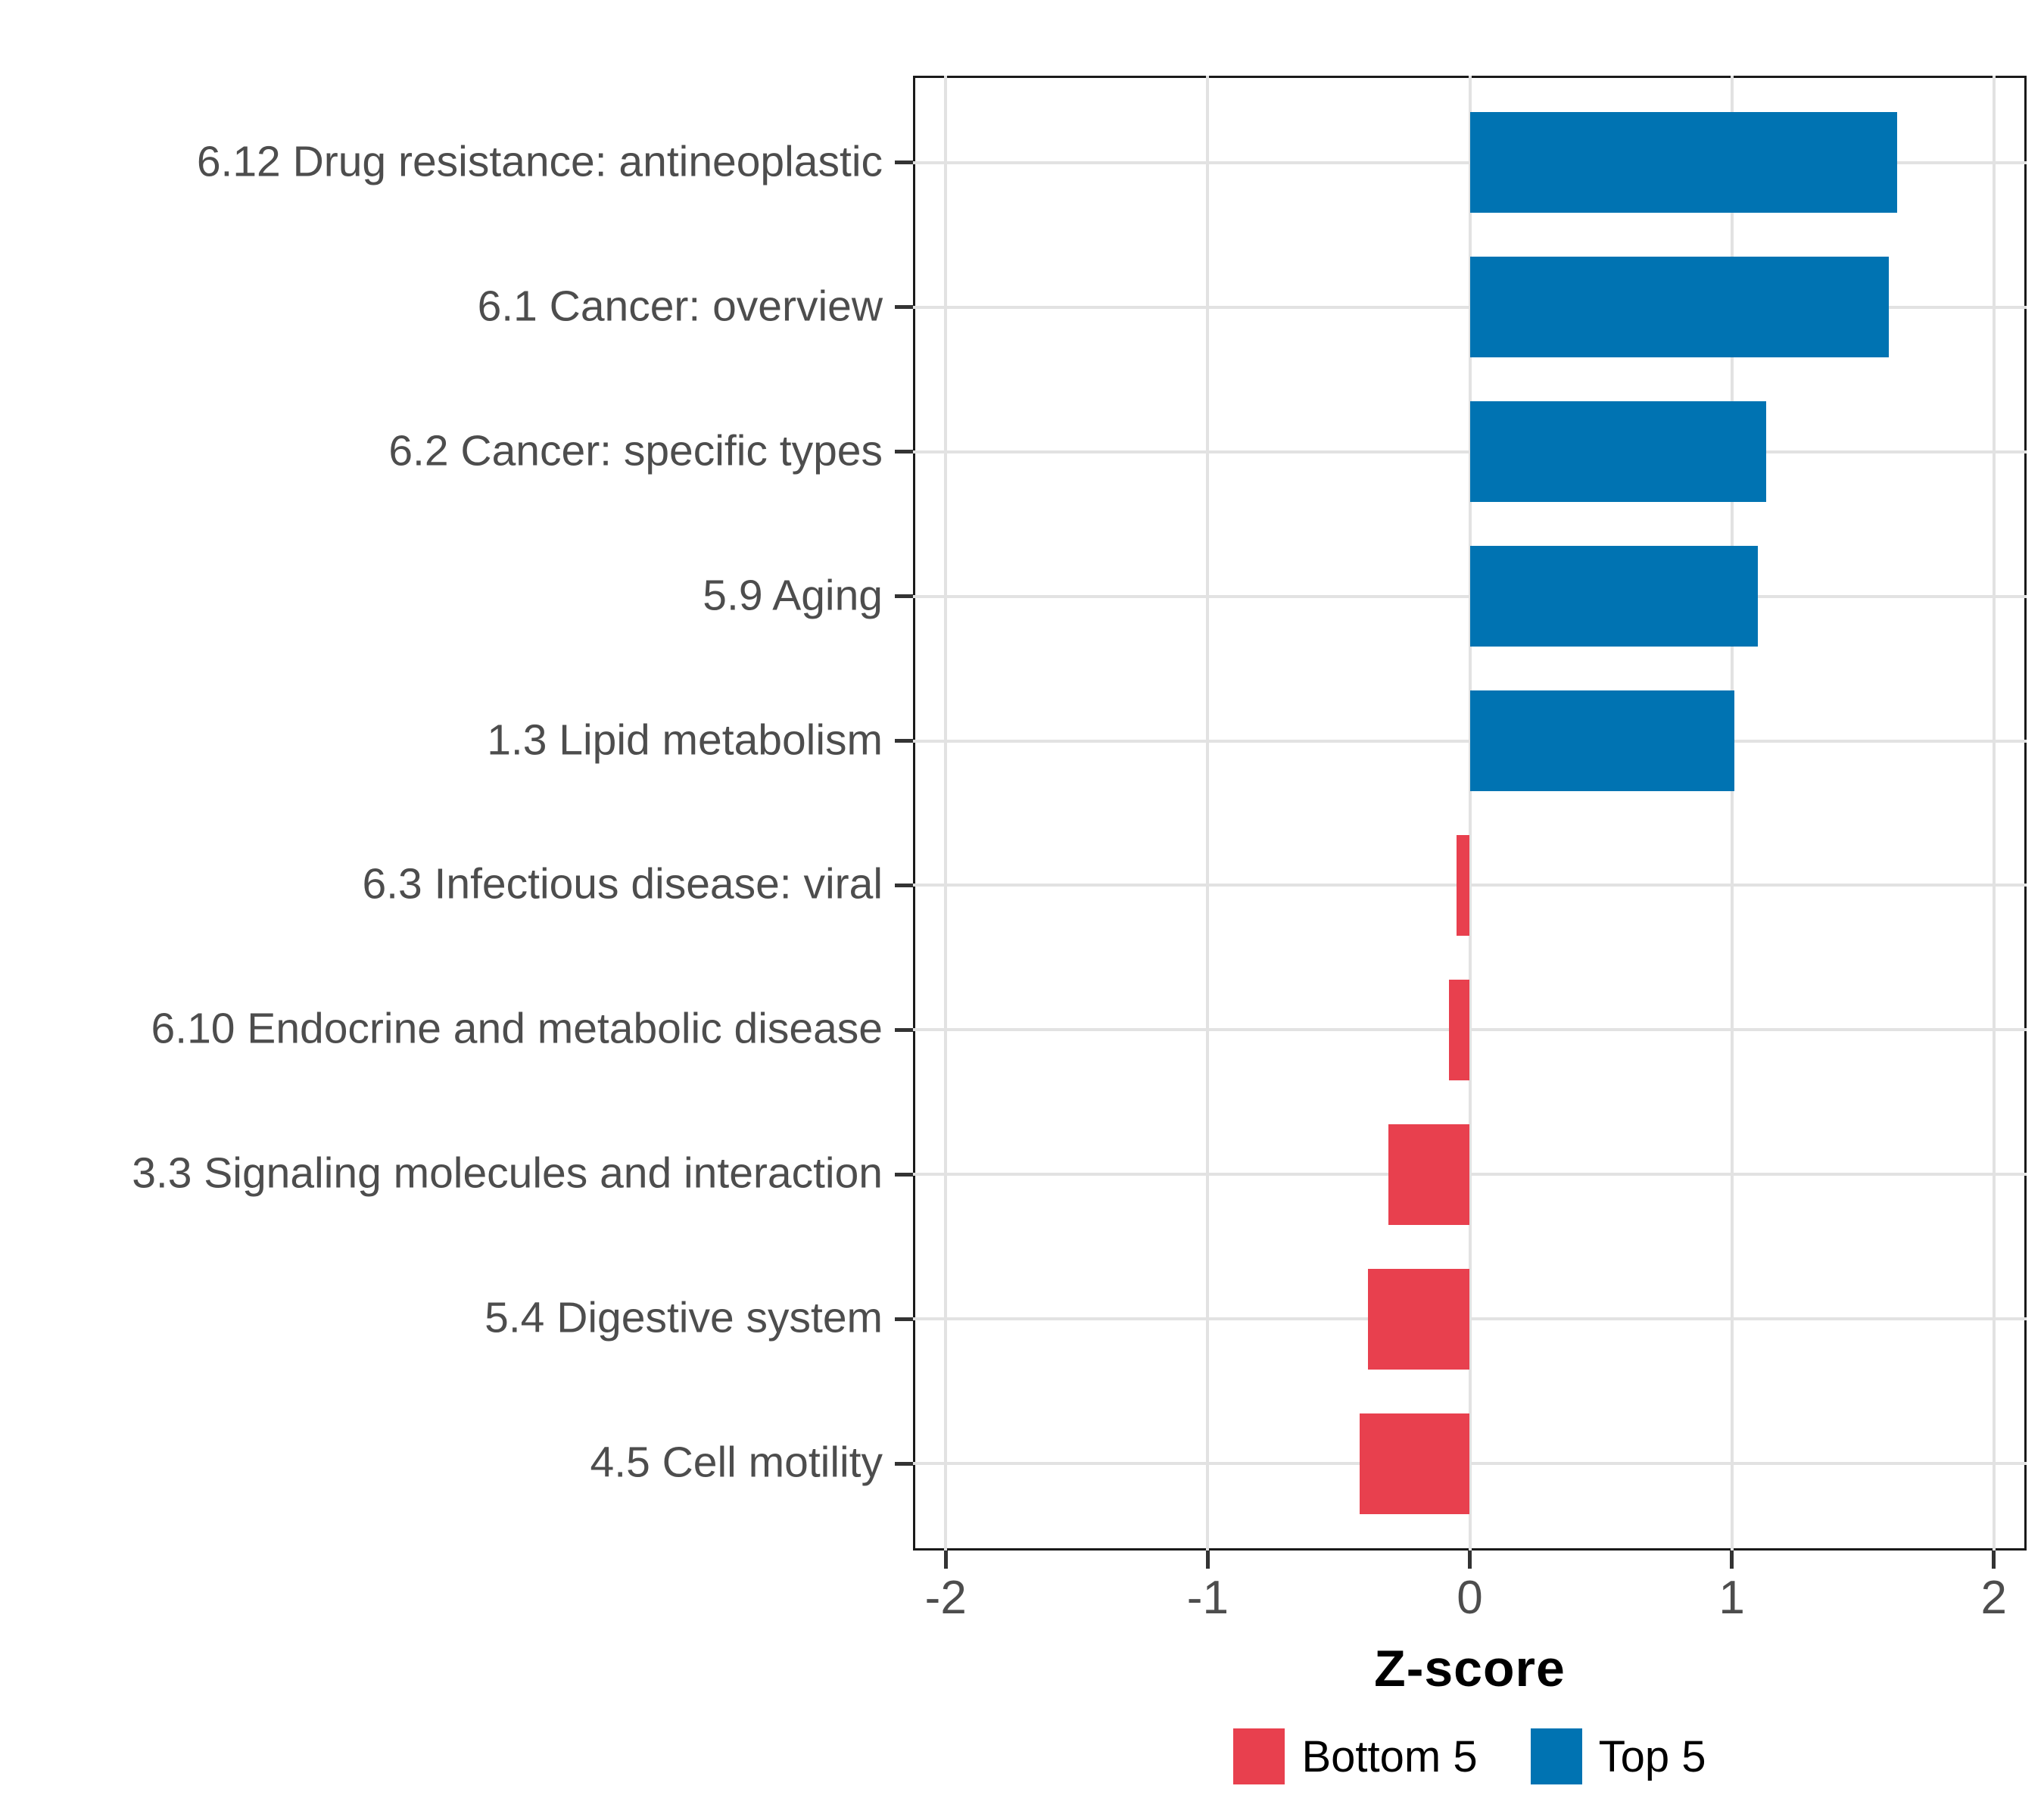 The height and width of the screenshot is (1817, 2044). What do you see at coordinates (685, 740) in the screenshot?
I see `y-tick-label: 1.3 Lipid metabolism` at bounding box center [685, 740].